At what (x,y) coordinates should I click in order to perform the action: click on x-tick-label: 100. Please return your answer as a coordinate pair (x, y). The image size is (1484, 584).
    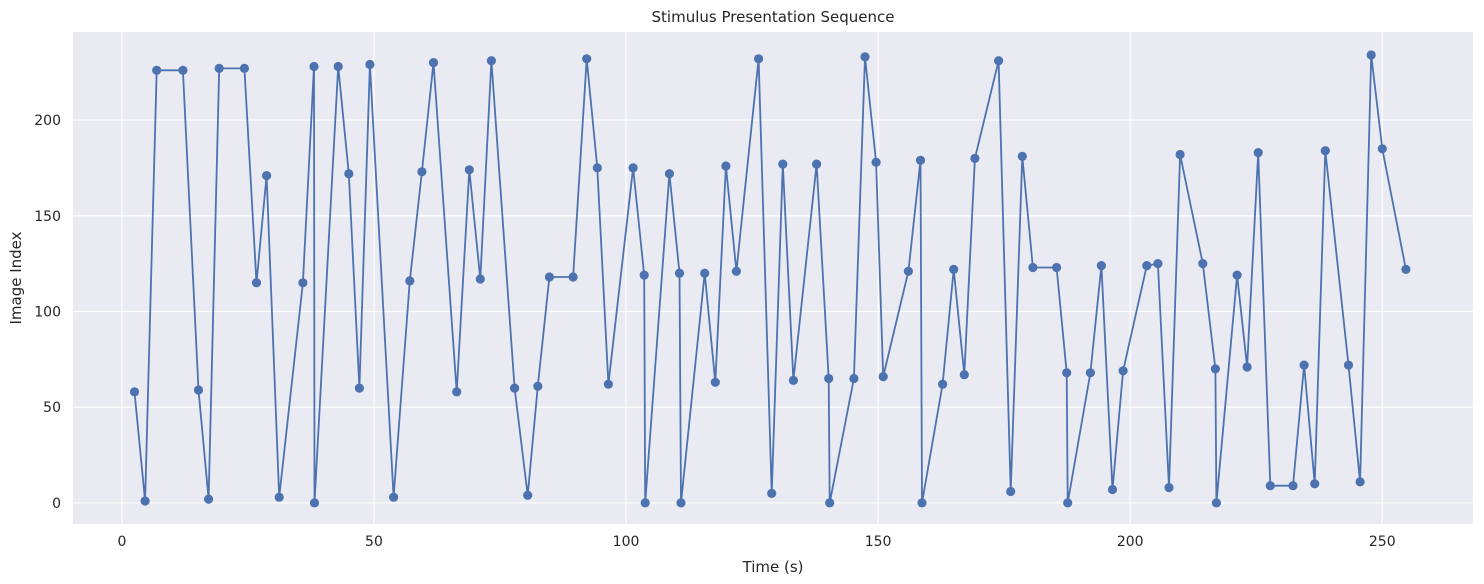
    Looking at the image, I should click on (626, 542).